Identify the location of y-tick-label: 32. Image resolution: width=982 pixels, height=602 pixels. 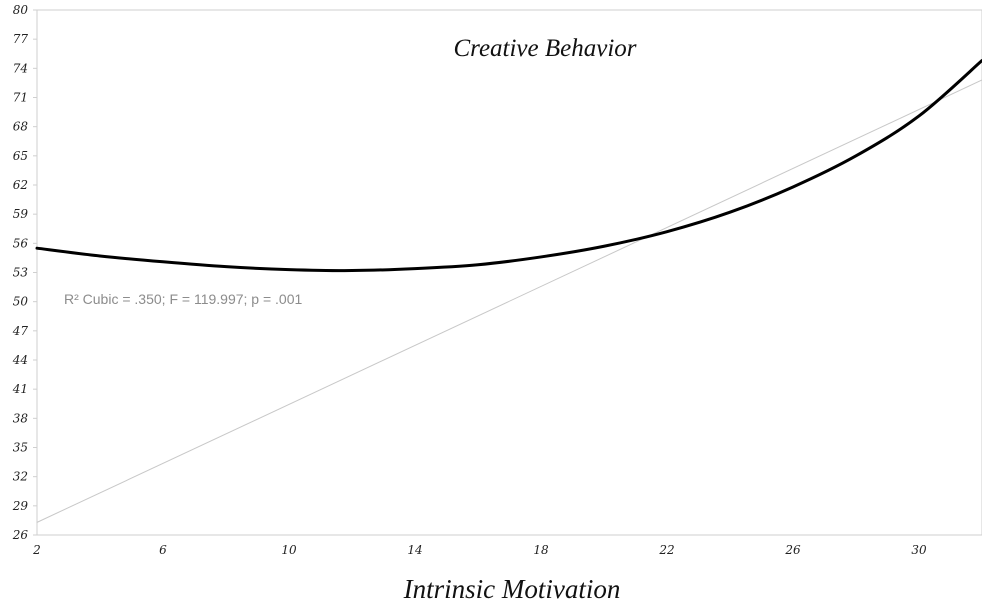
(20, 477).